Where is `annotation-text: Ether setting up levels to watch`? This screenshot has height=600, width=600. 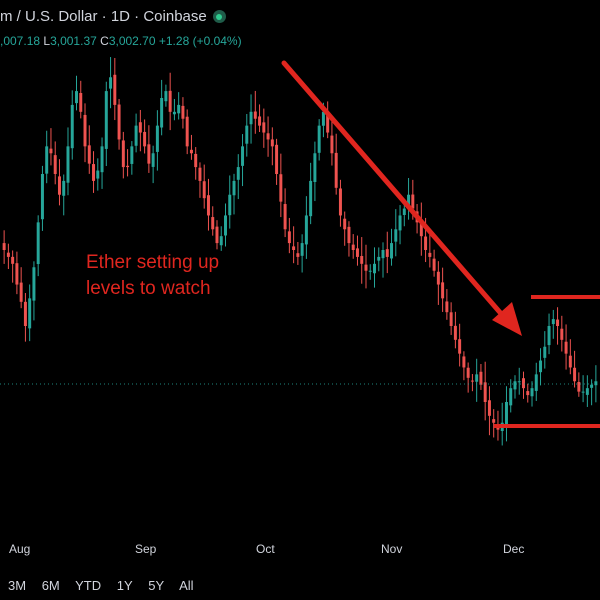 annotation-text: Ether setting up levels to watch is located at coordinates (152, 276).